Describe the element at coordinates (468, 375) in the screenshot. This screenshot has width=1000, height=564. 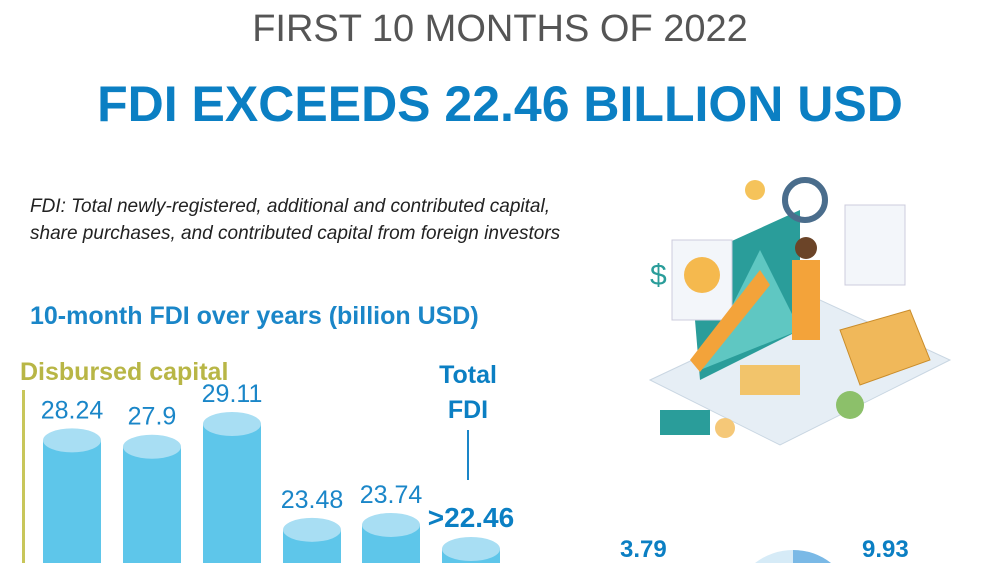
I see `total-label-line: Total` at that location.